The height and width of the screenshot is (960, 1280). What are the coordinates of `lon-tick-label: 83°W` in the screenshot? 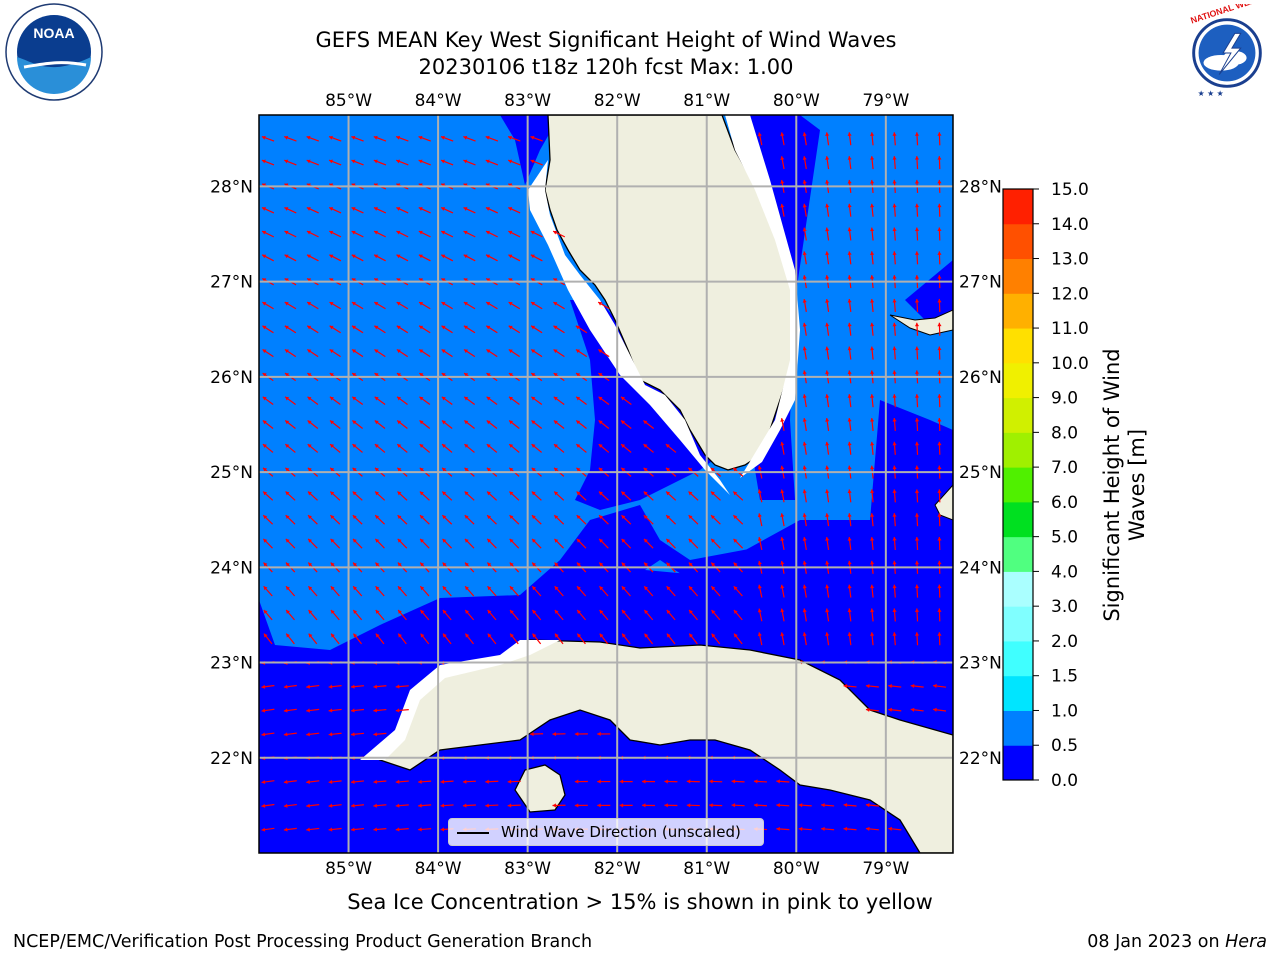 It's located at (527, 869).